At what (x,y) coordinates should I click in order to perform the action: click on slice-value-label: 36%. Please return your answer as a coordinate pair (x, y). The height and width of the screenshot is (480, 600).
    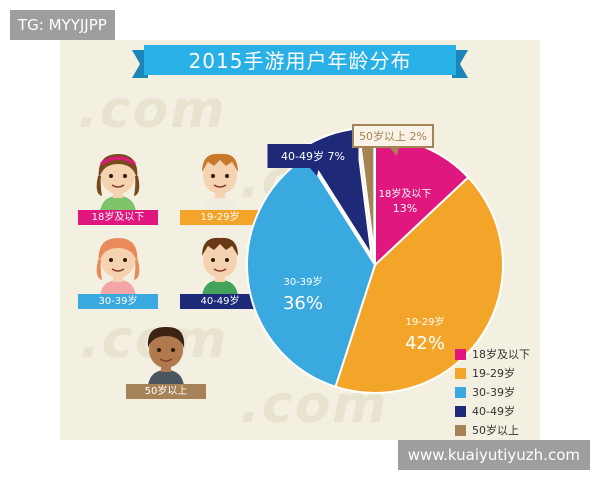
    Looking at the image, I should click on (303, 303).